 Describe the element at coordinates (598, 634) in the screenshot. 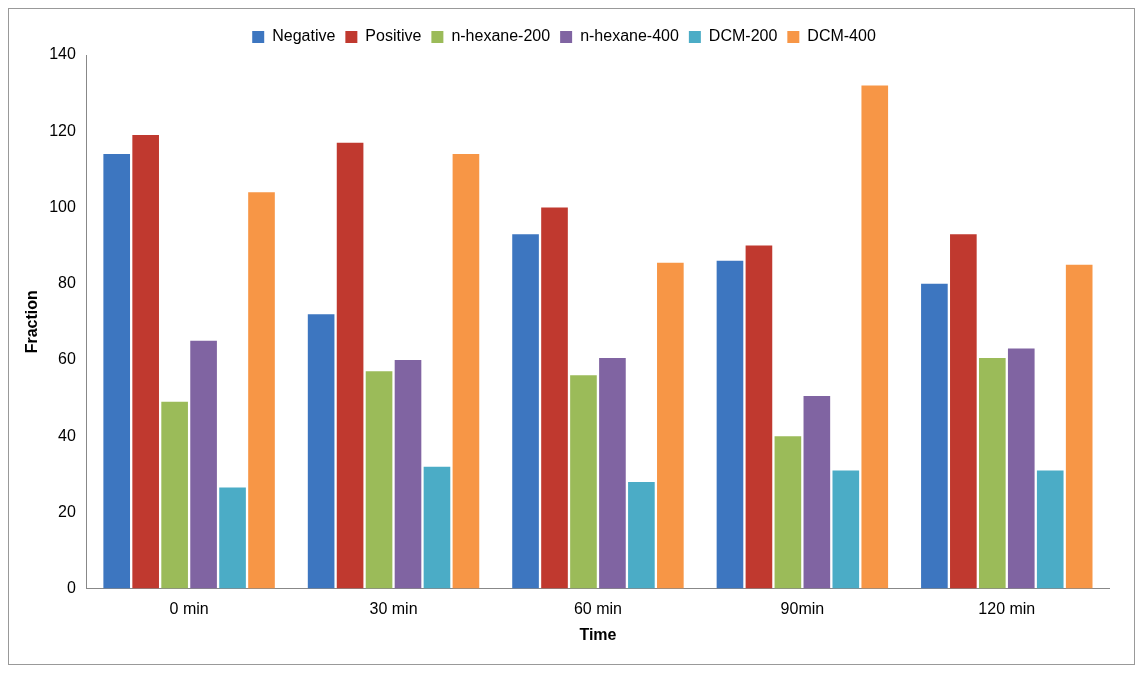

I see `x-axis-title: Time` at that location.